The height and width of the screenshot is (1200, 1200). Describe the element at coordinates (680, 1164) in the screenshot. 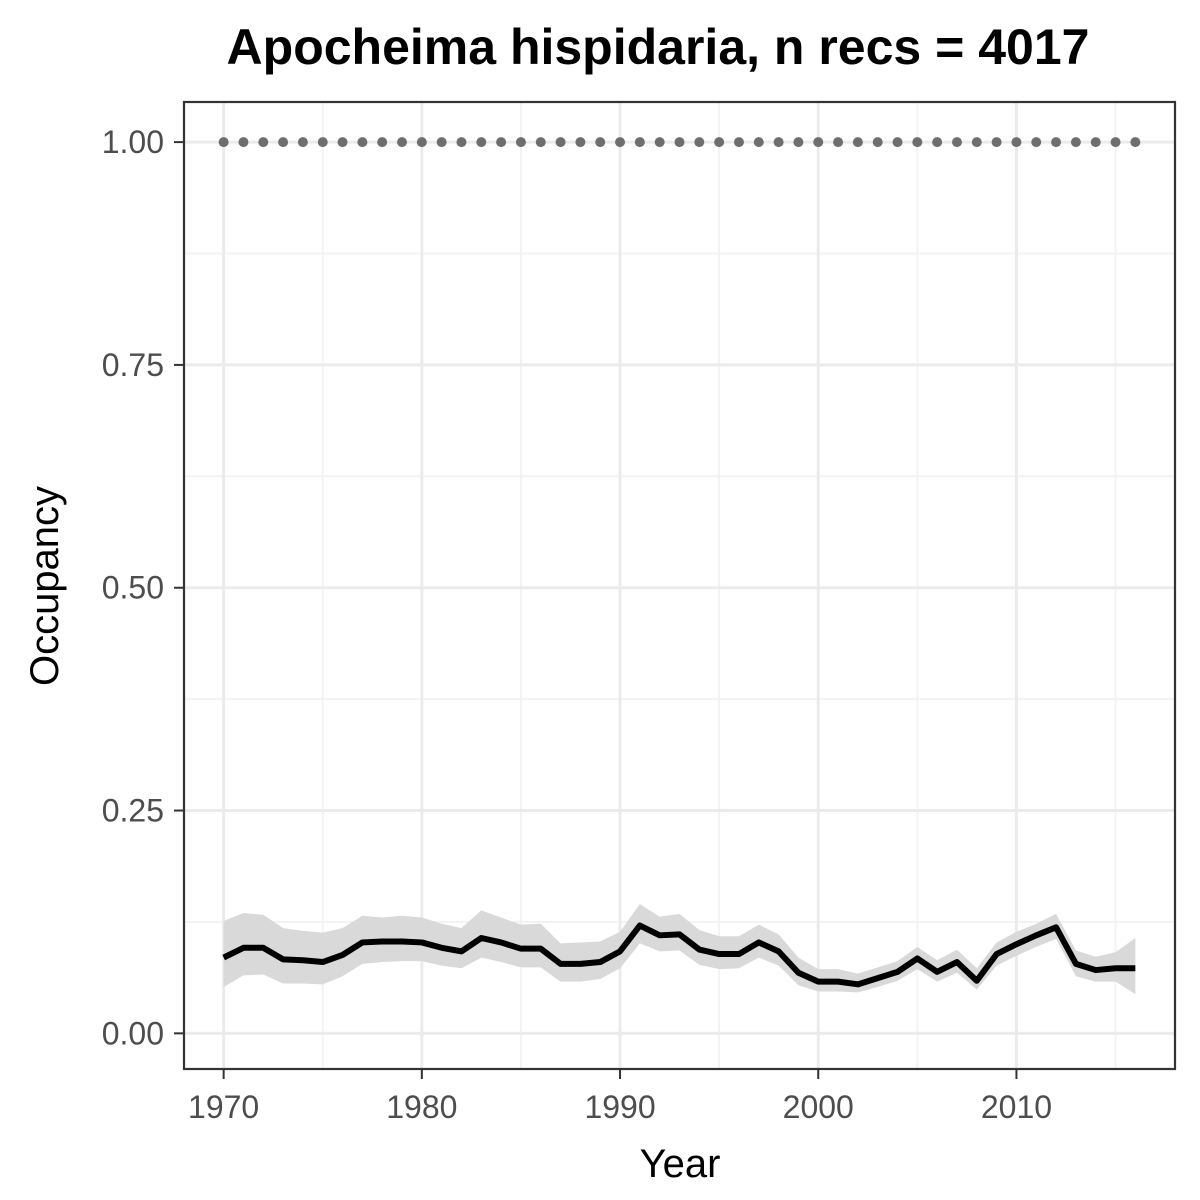

I see `x-axis-title: Year` at that location.